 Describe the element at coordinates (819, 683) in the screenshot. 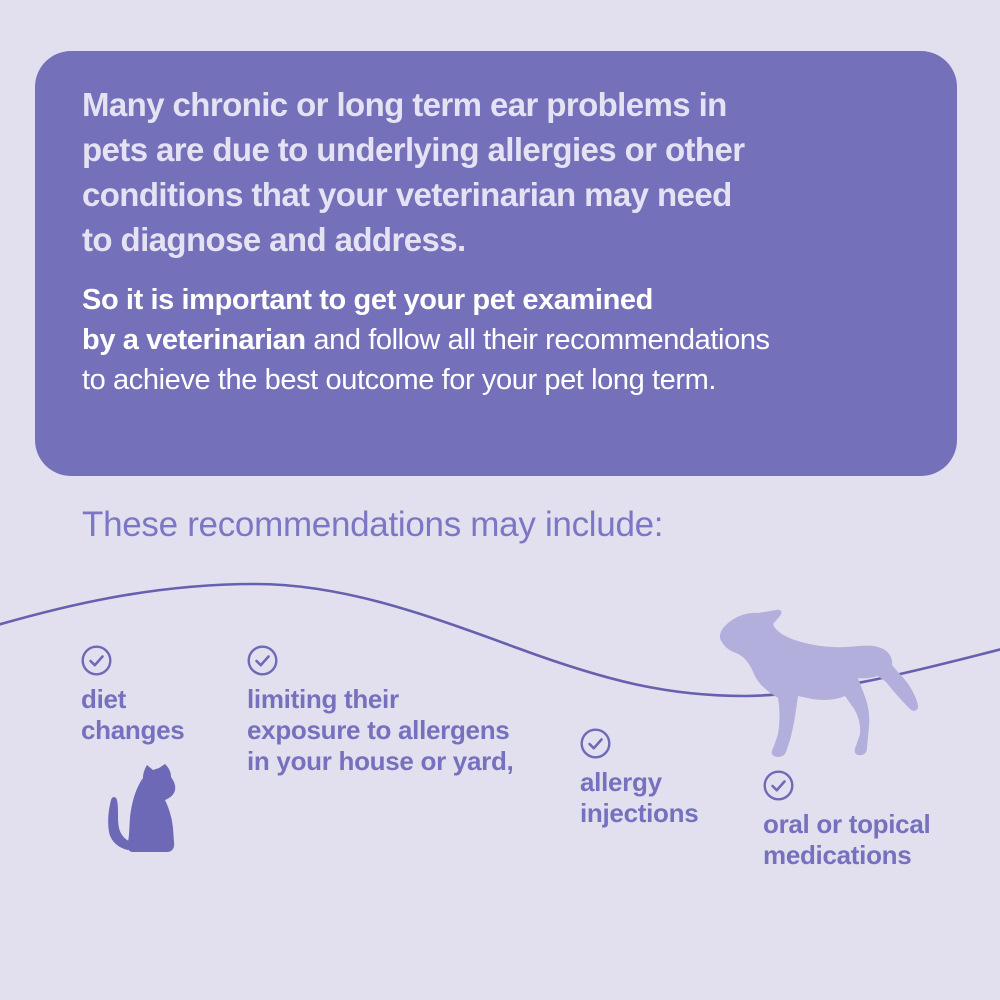

I see `dog-silhouette-icon` at that location.